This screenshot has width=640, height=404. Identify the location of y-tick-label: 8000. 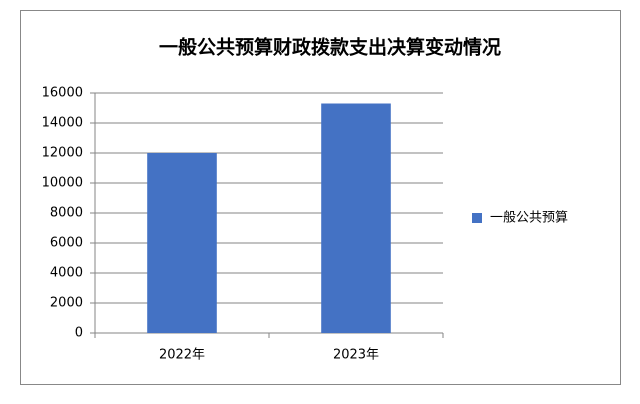
(66, 213).